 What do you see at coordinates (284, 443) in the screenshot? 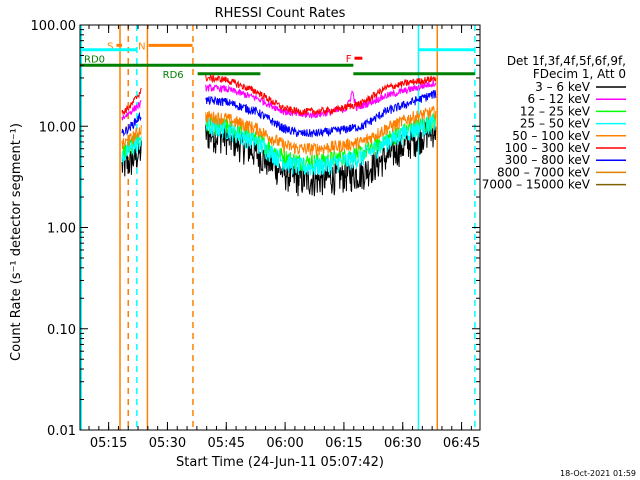
I see `x-tick-label-4: 06:00` at bounding box center [284, 443].